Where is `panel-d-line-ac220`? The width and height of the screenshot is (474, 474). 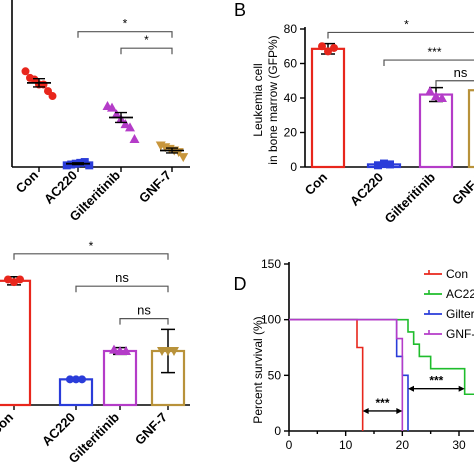
panel-d-line-ac220 is located at coordinates (381, 357).